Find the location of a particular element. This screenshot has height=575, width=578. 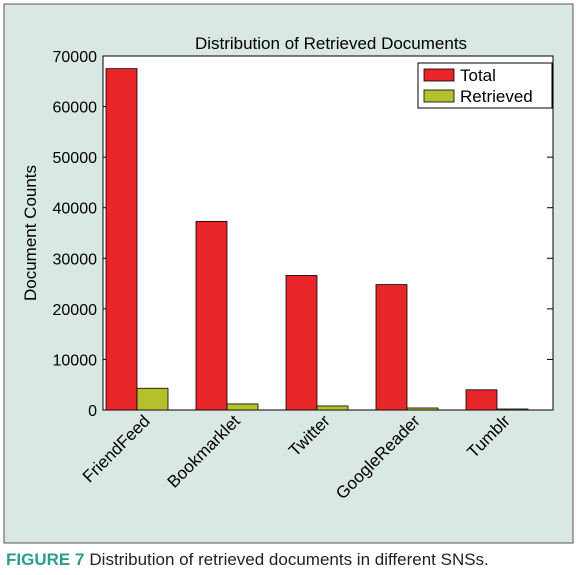

y-tick-label: 20000 is located at coordinates (75, 310).